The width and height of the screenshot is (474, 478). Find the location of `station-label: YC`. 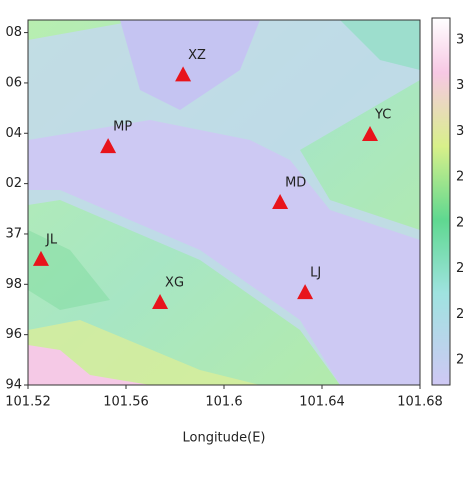

station-label: YC is located at coordinates (382, 115).